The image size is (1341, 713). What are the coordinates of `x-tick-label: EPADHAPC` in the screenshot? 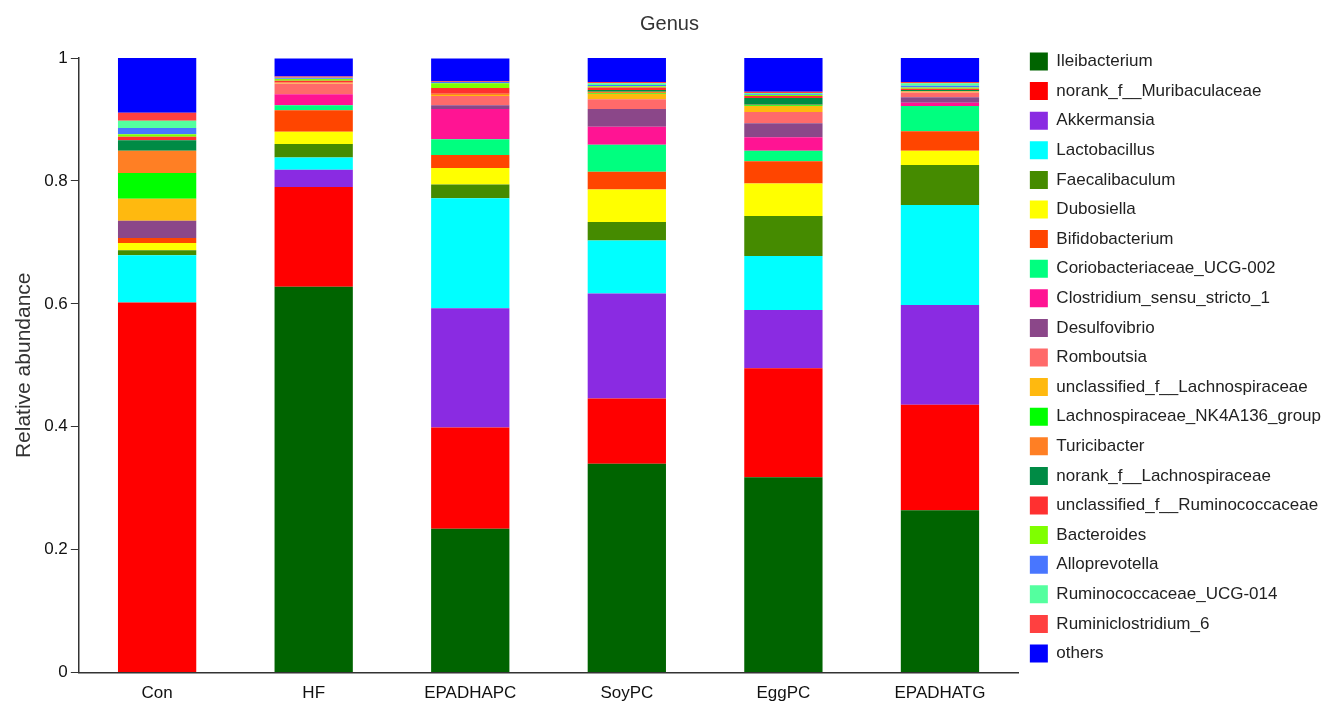 It's located at (470, 693).